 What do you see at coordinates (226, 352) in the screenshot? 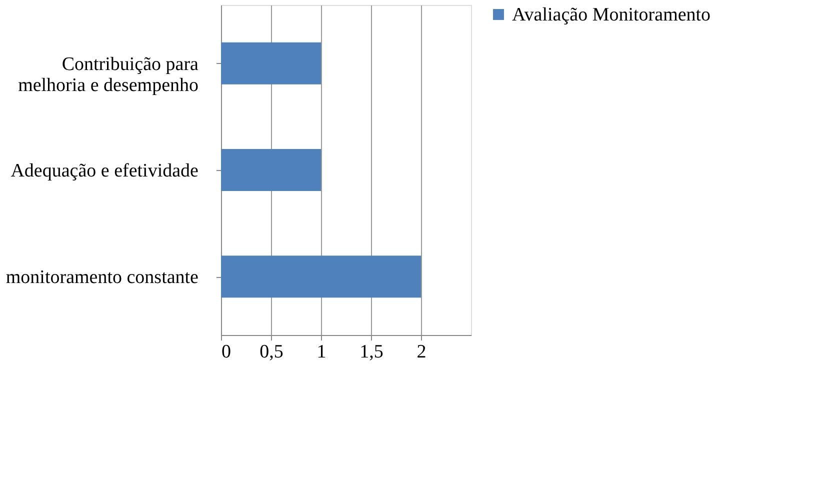
I see `x-tick-label: 0` at bounding box center [226, 352].